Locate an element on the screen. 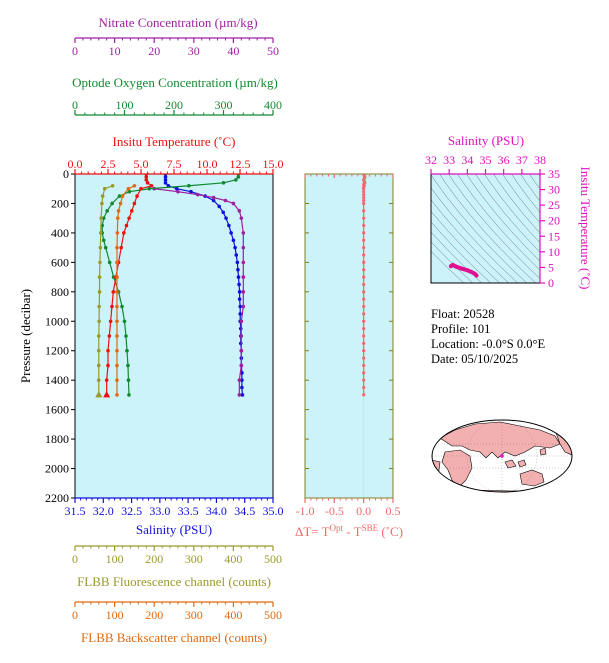 The image size is (609, 663). temperature-axis-label: Insitu Temperature (˚C) is located at coordinates (173, 141).